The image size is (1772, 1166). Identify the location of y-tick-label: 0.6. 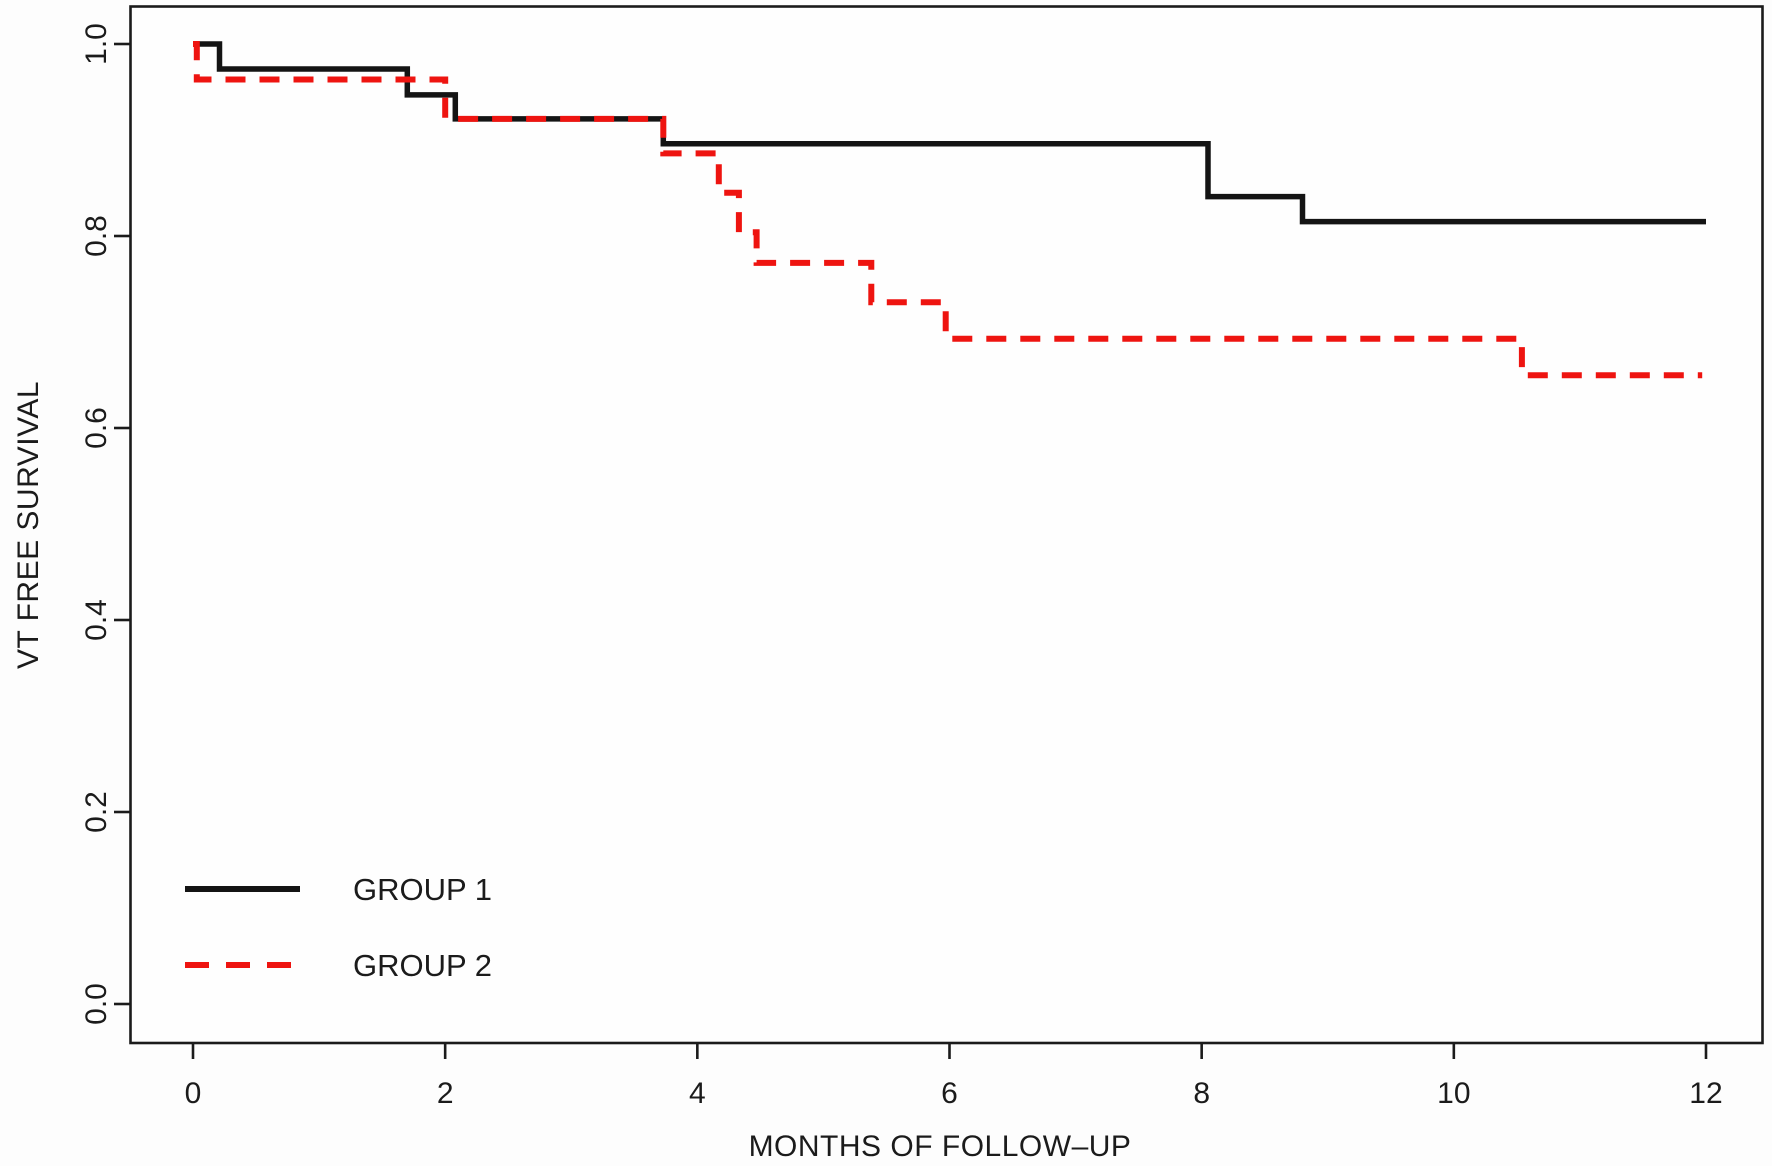
(96, 428).